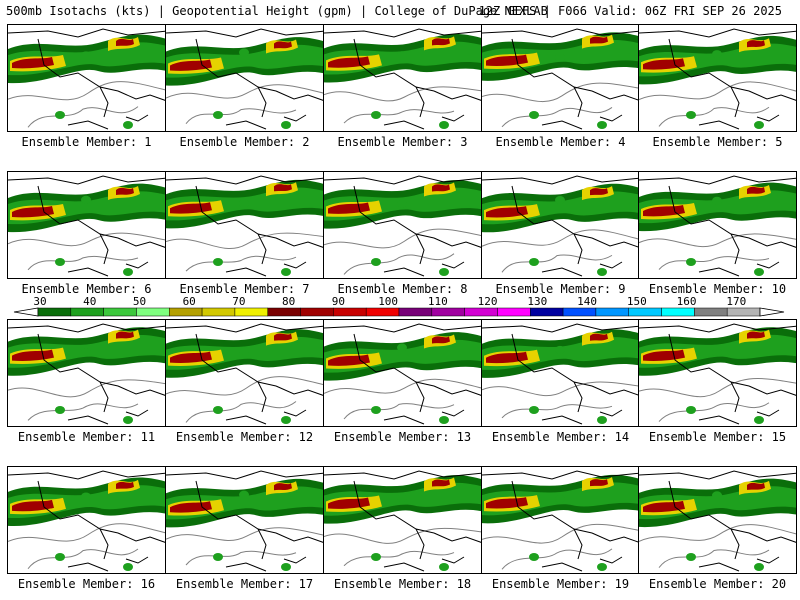 This screenshot has height=600, width=800. What do you see at coordinates (437, 301) in the screenshot?
I see `colorbar-tick-label: 110` at bounding box center [437, 301].